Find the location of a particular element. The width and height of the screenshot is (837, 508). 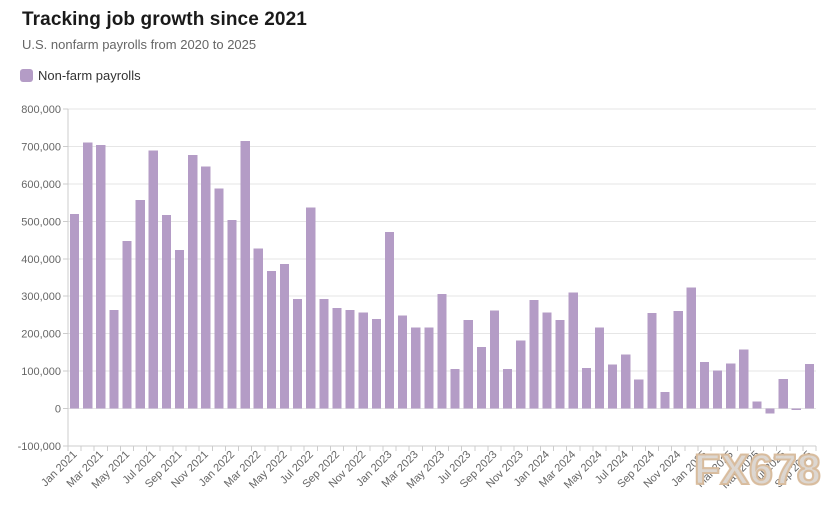

bar-nov-2021 is located at coordinates (206, 287).